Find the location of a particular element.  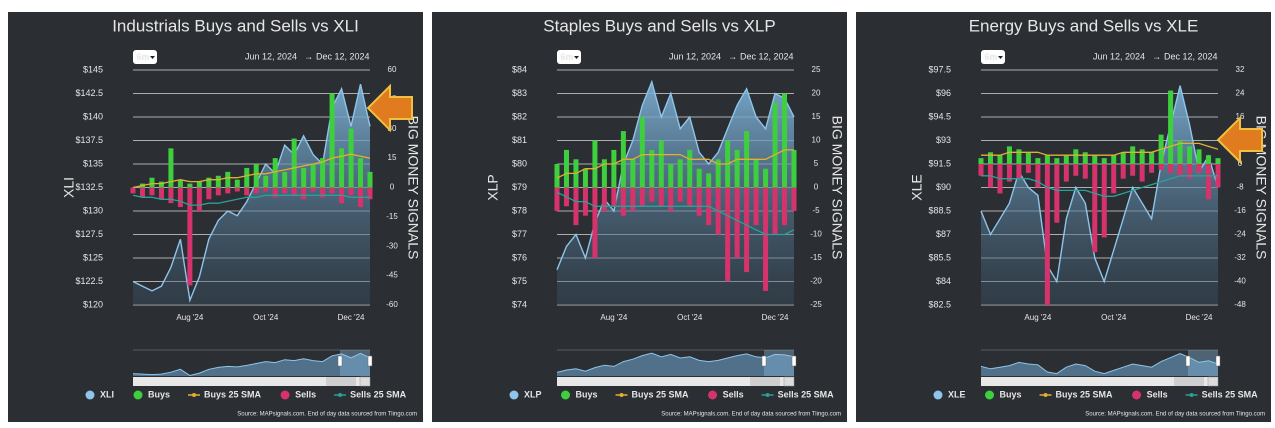

y2-tick-label: -24 is located at coordinates (1240, 234).